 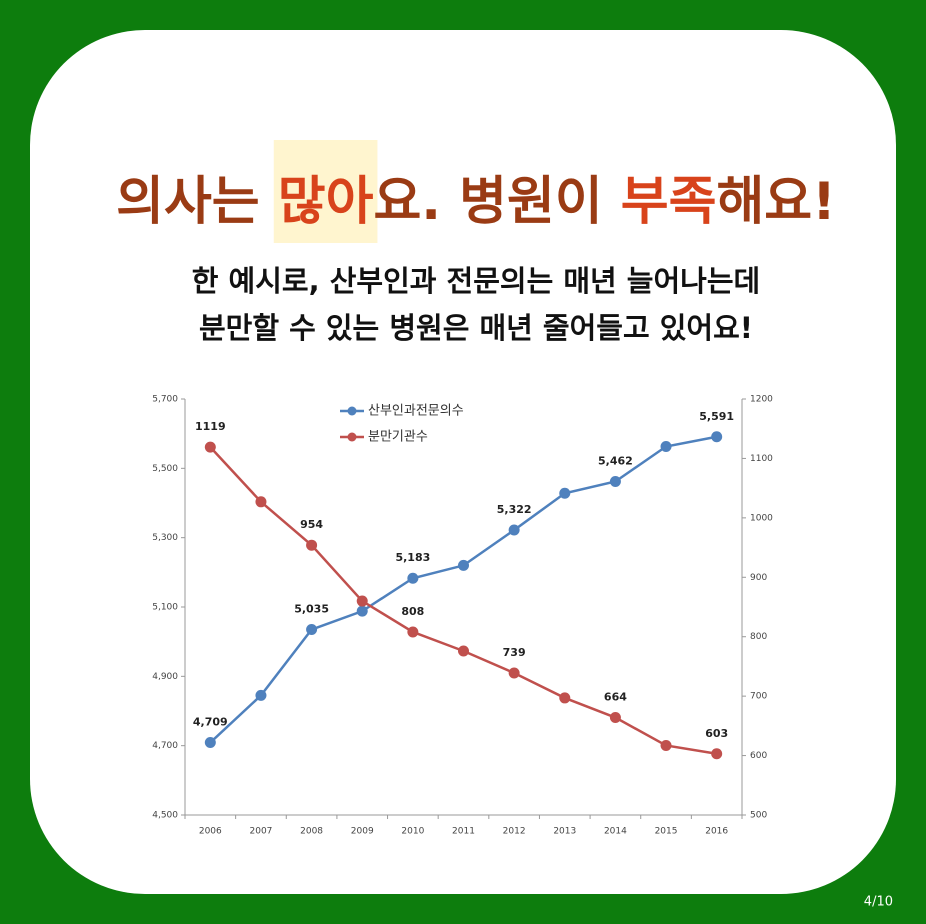 What do you see at coordinates (775, 202) in the screenshot?
I see `title-part: 해요!` at bounding box center [775, 202].